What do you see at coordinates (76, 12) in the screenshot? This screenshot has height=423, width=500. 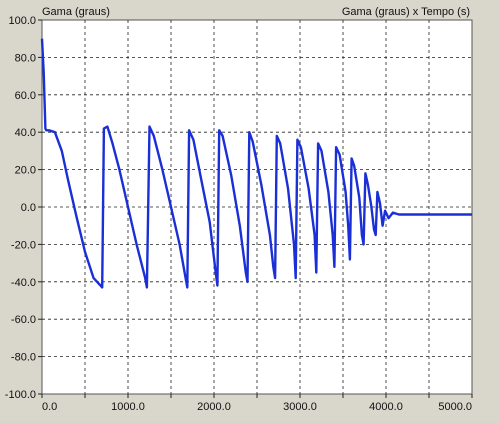 I see `y-axis-label: Gama (graus)` at bounding box center [76, 12].